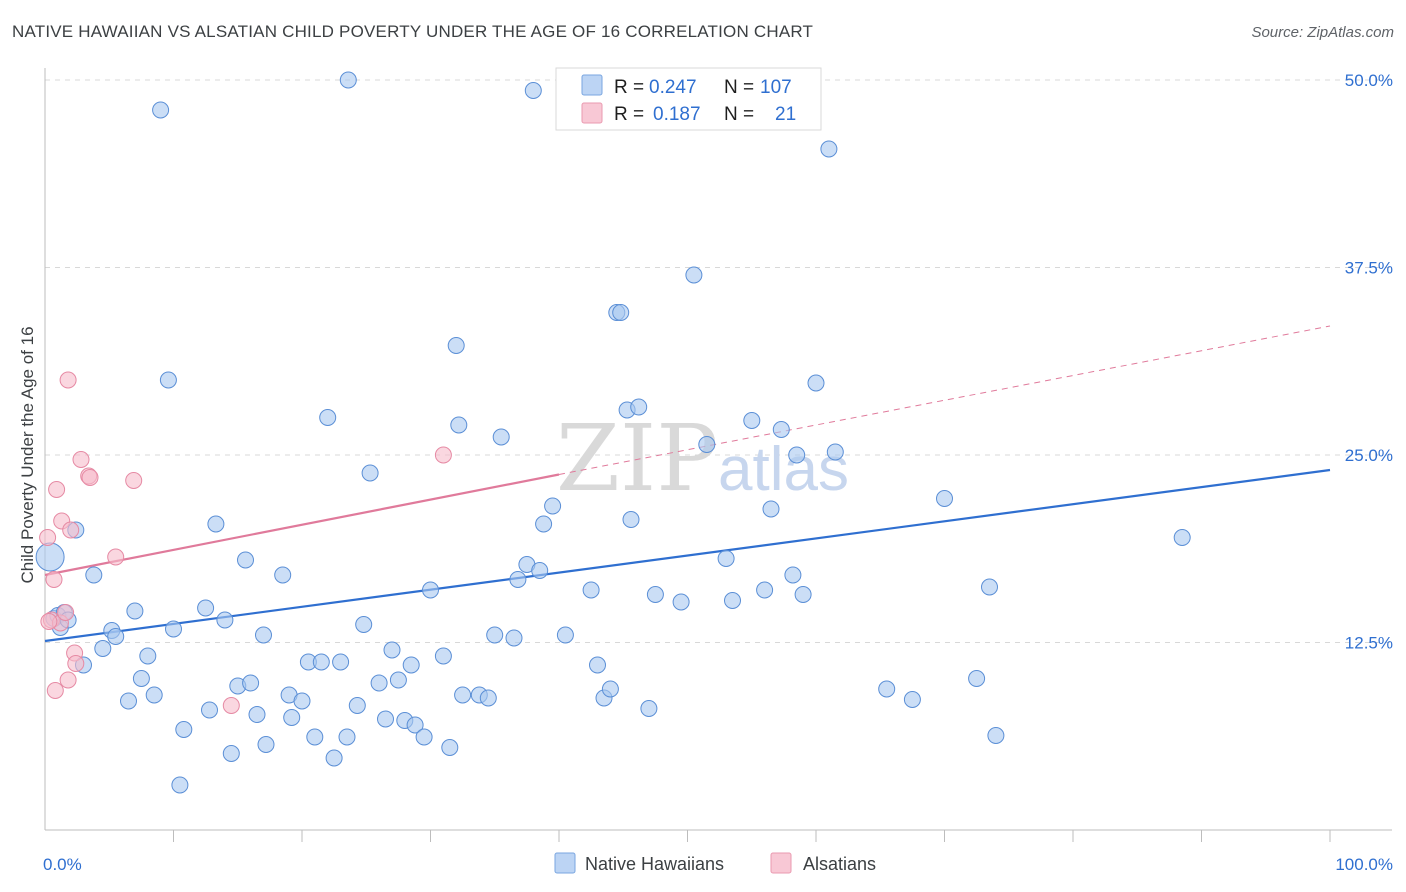 This screenshot has height=892, width=1406. I want to click on legend-n-value-2: 21, so click(785, 114).